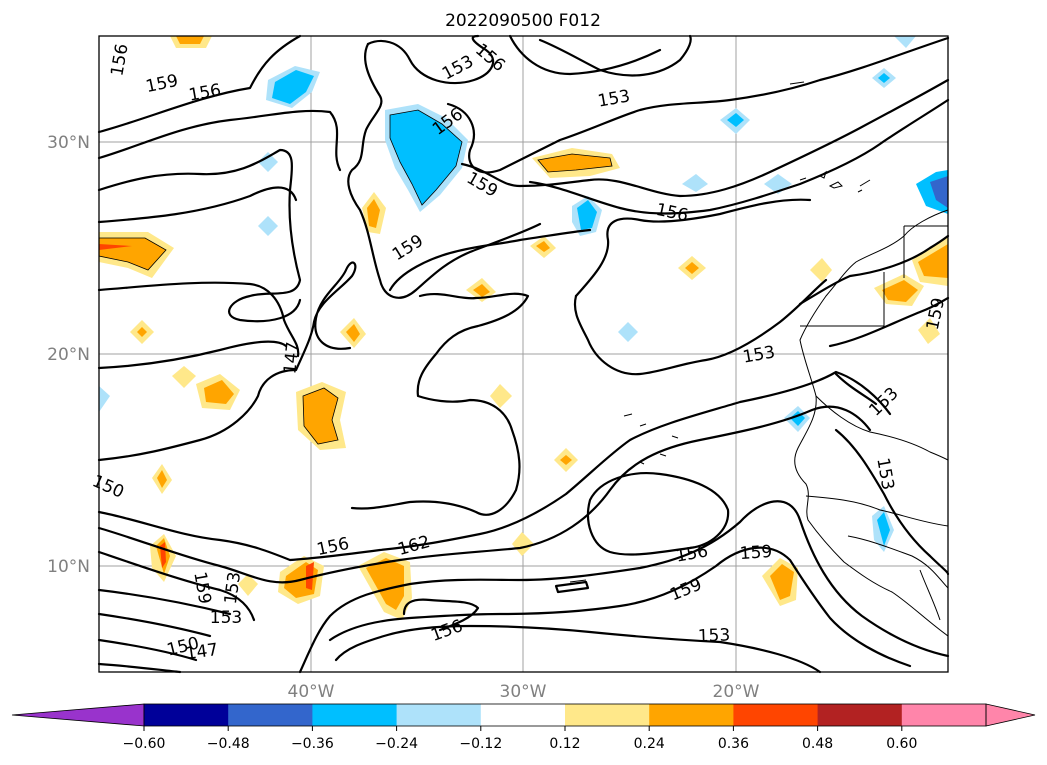 The image size is (1047, 765). I want to click on colorbar-tick-label: −0.24, so click(396, 744).